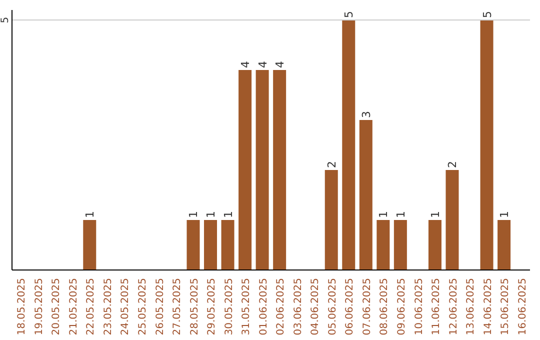 This screenshot has width=540, height=340. I want to click on x-tick-label: 26.05.2025, so click(160, 307).